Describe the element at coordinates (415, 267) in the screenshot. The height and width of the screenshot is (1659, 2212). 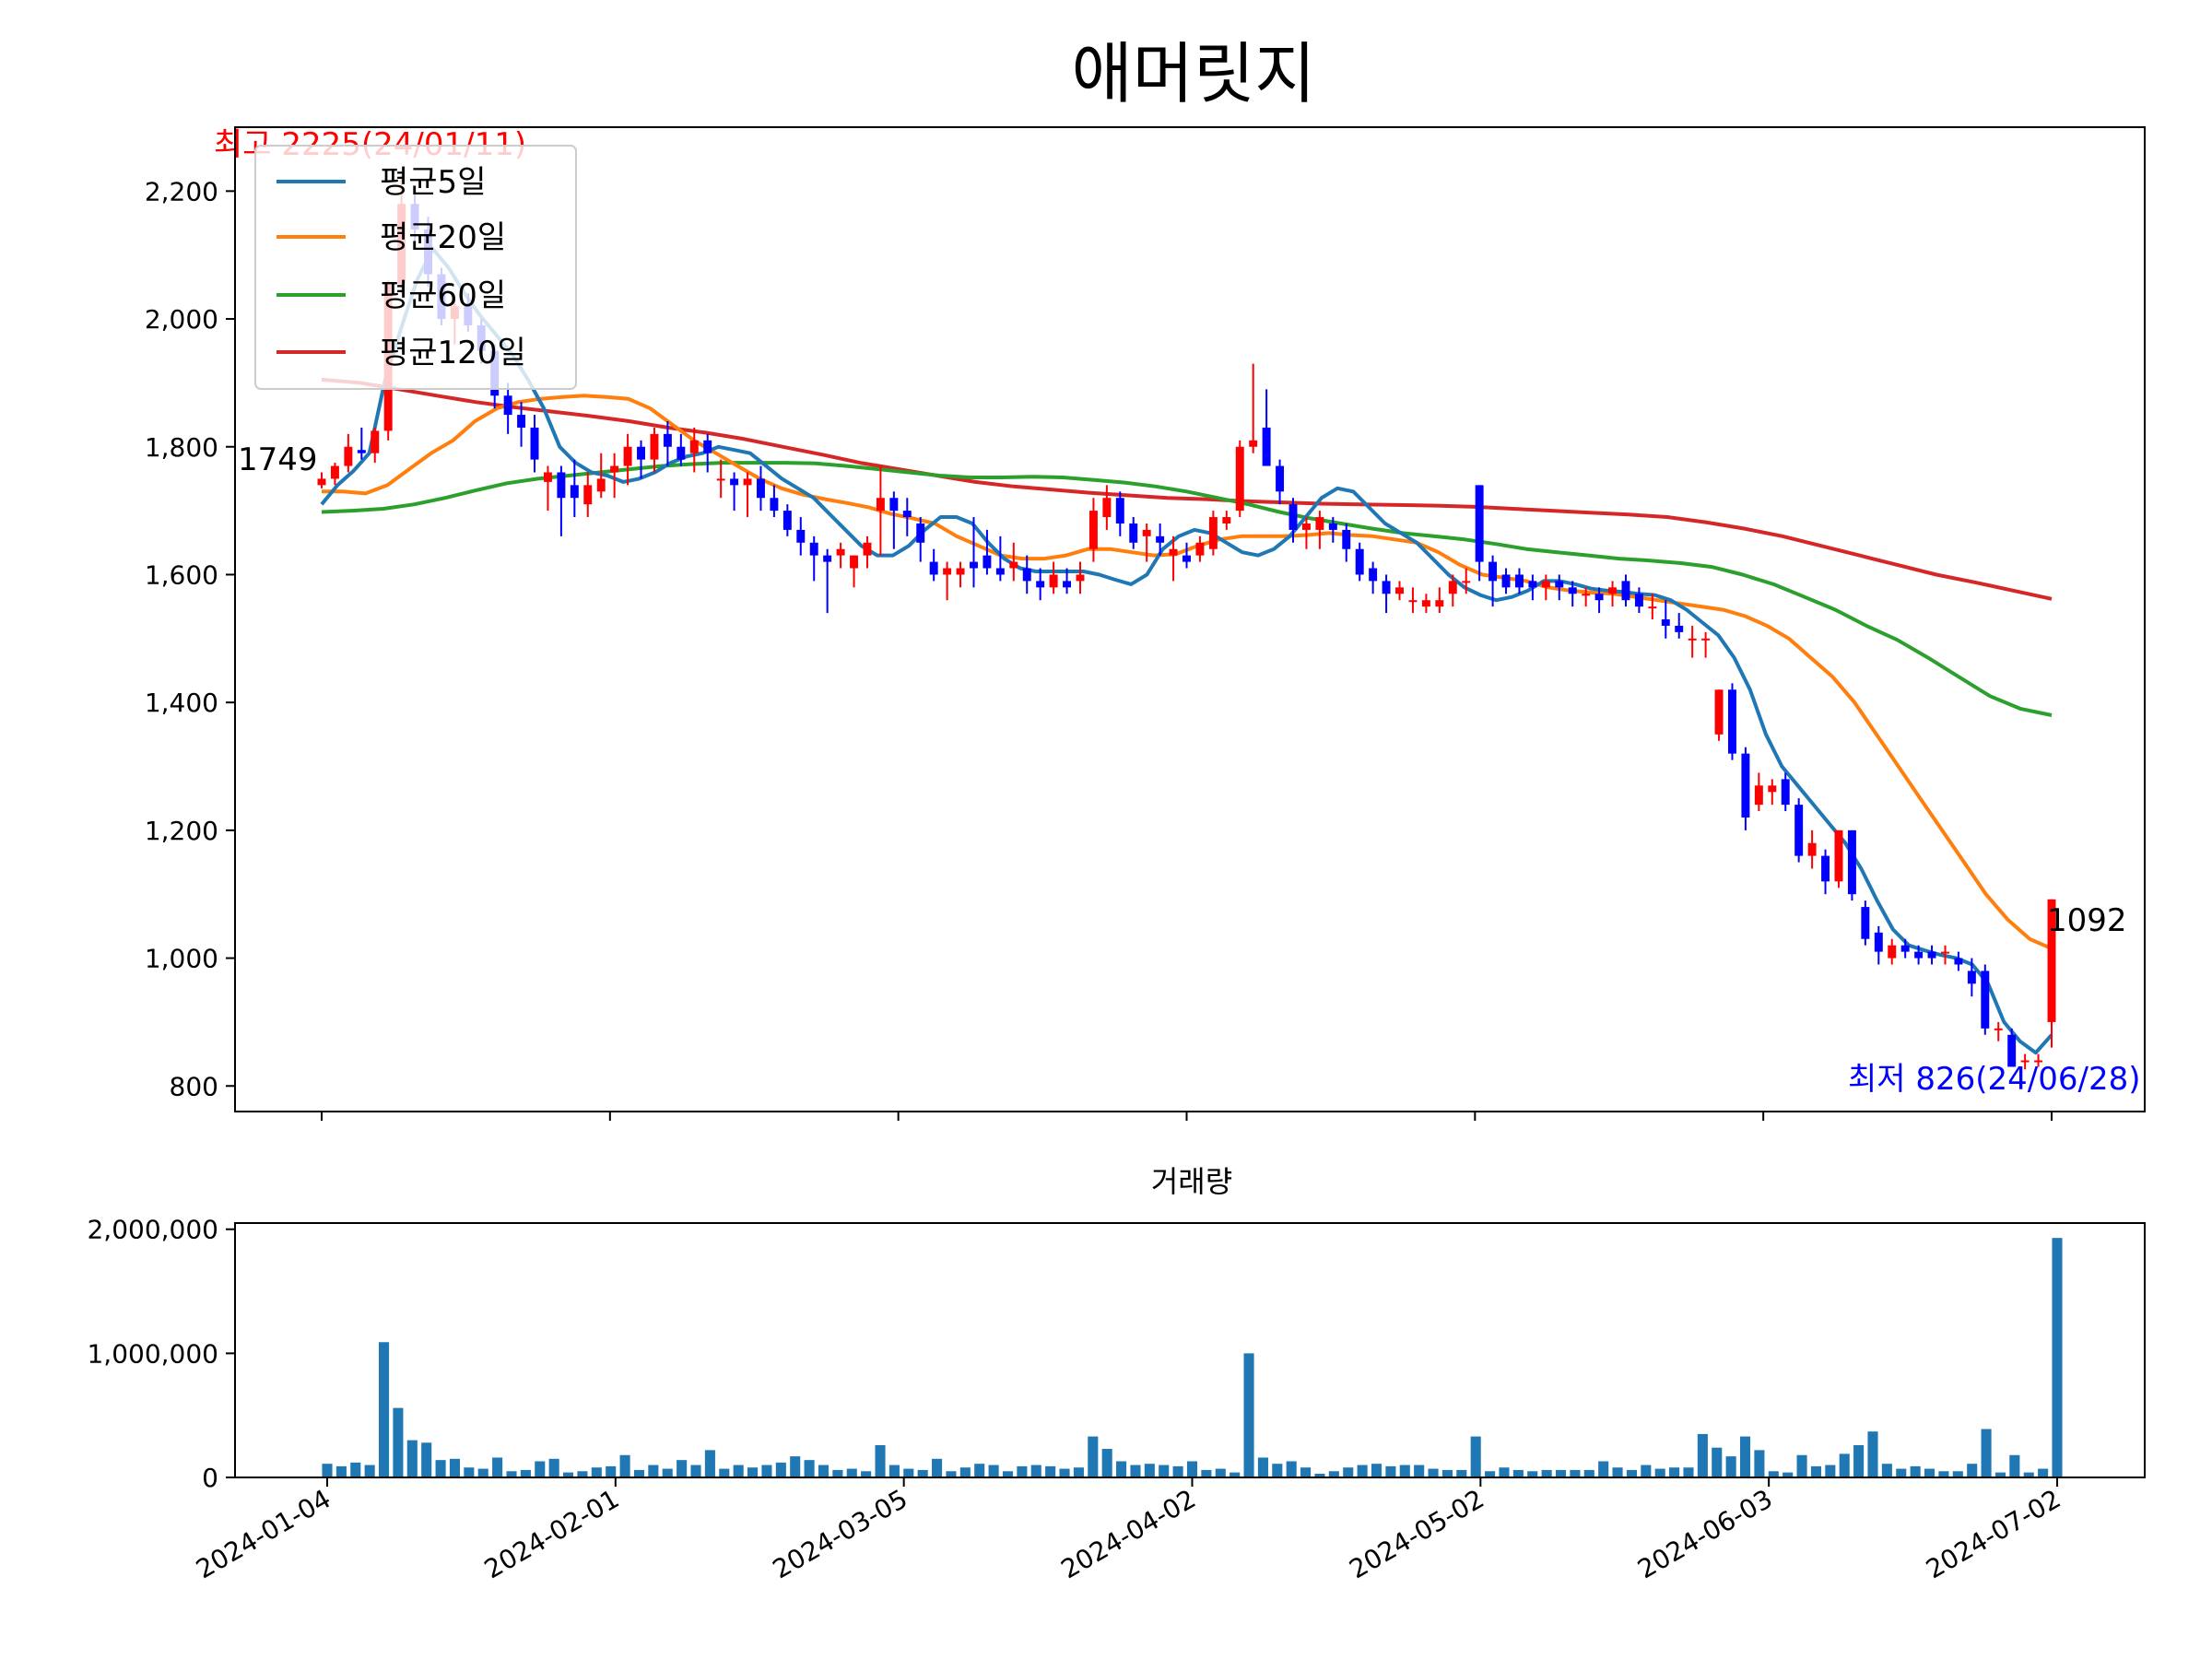
I see `legend: 평균5일 평균20일 평균60일 평균120일` at that location.